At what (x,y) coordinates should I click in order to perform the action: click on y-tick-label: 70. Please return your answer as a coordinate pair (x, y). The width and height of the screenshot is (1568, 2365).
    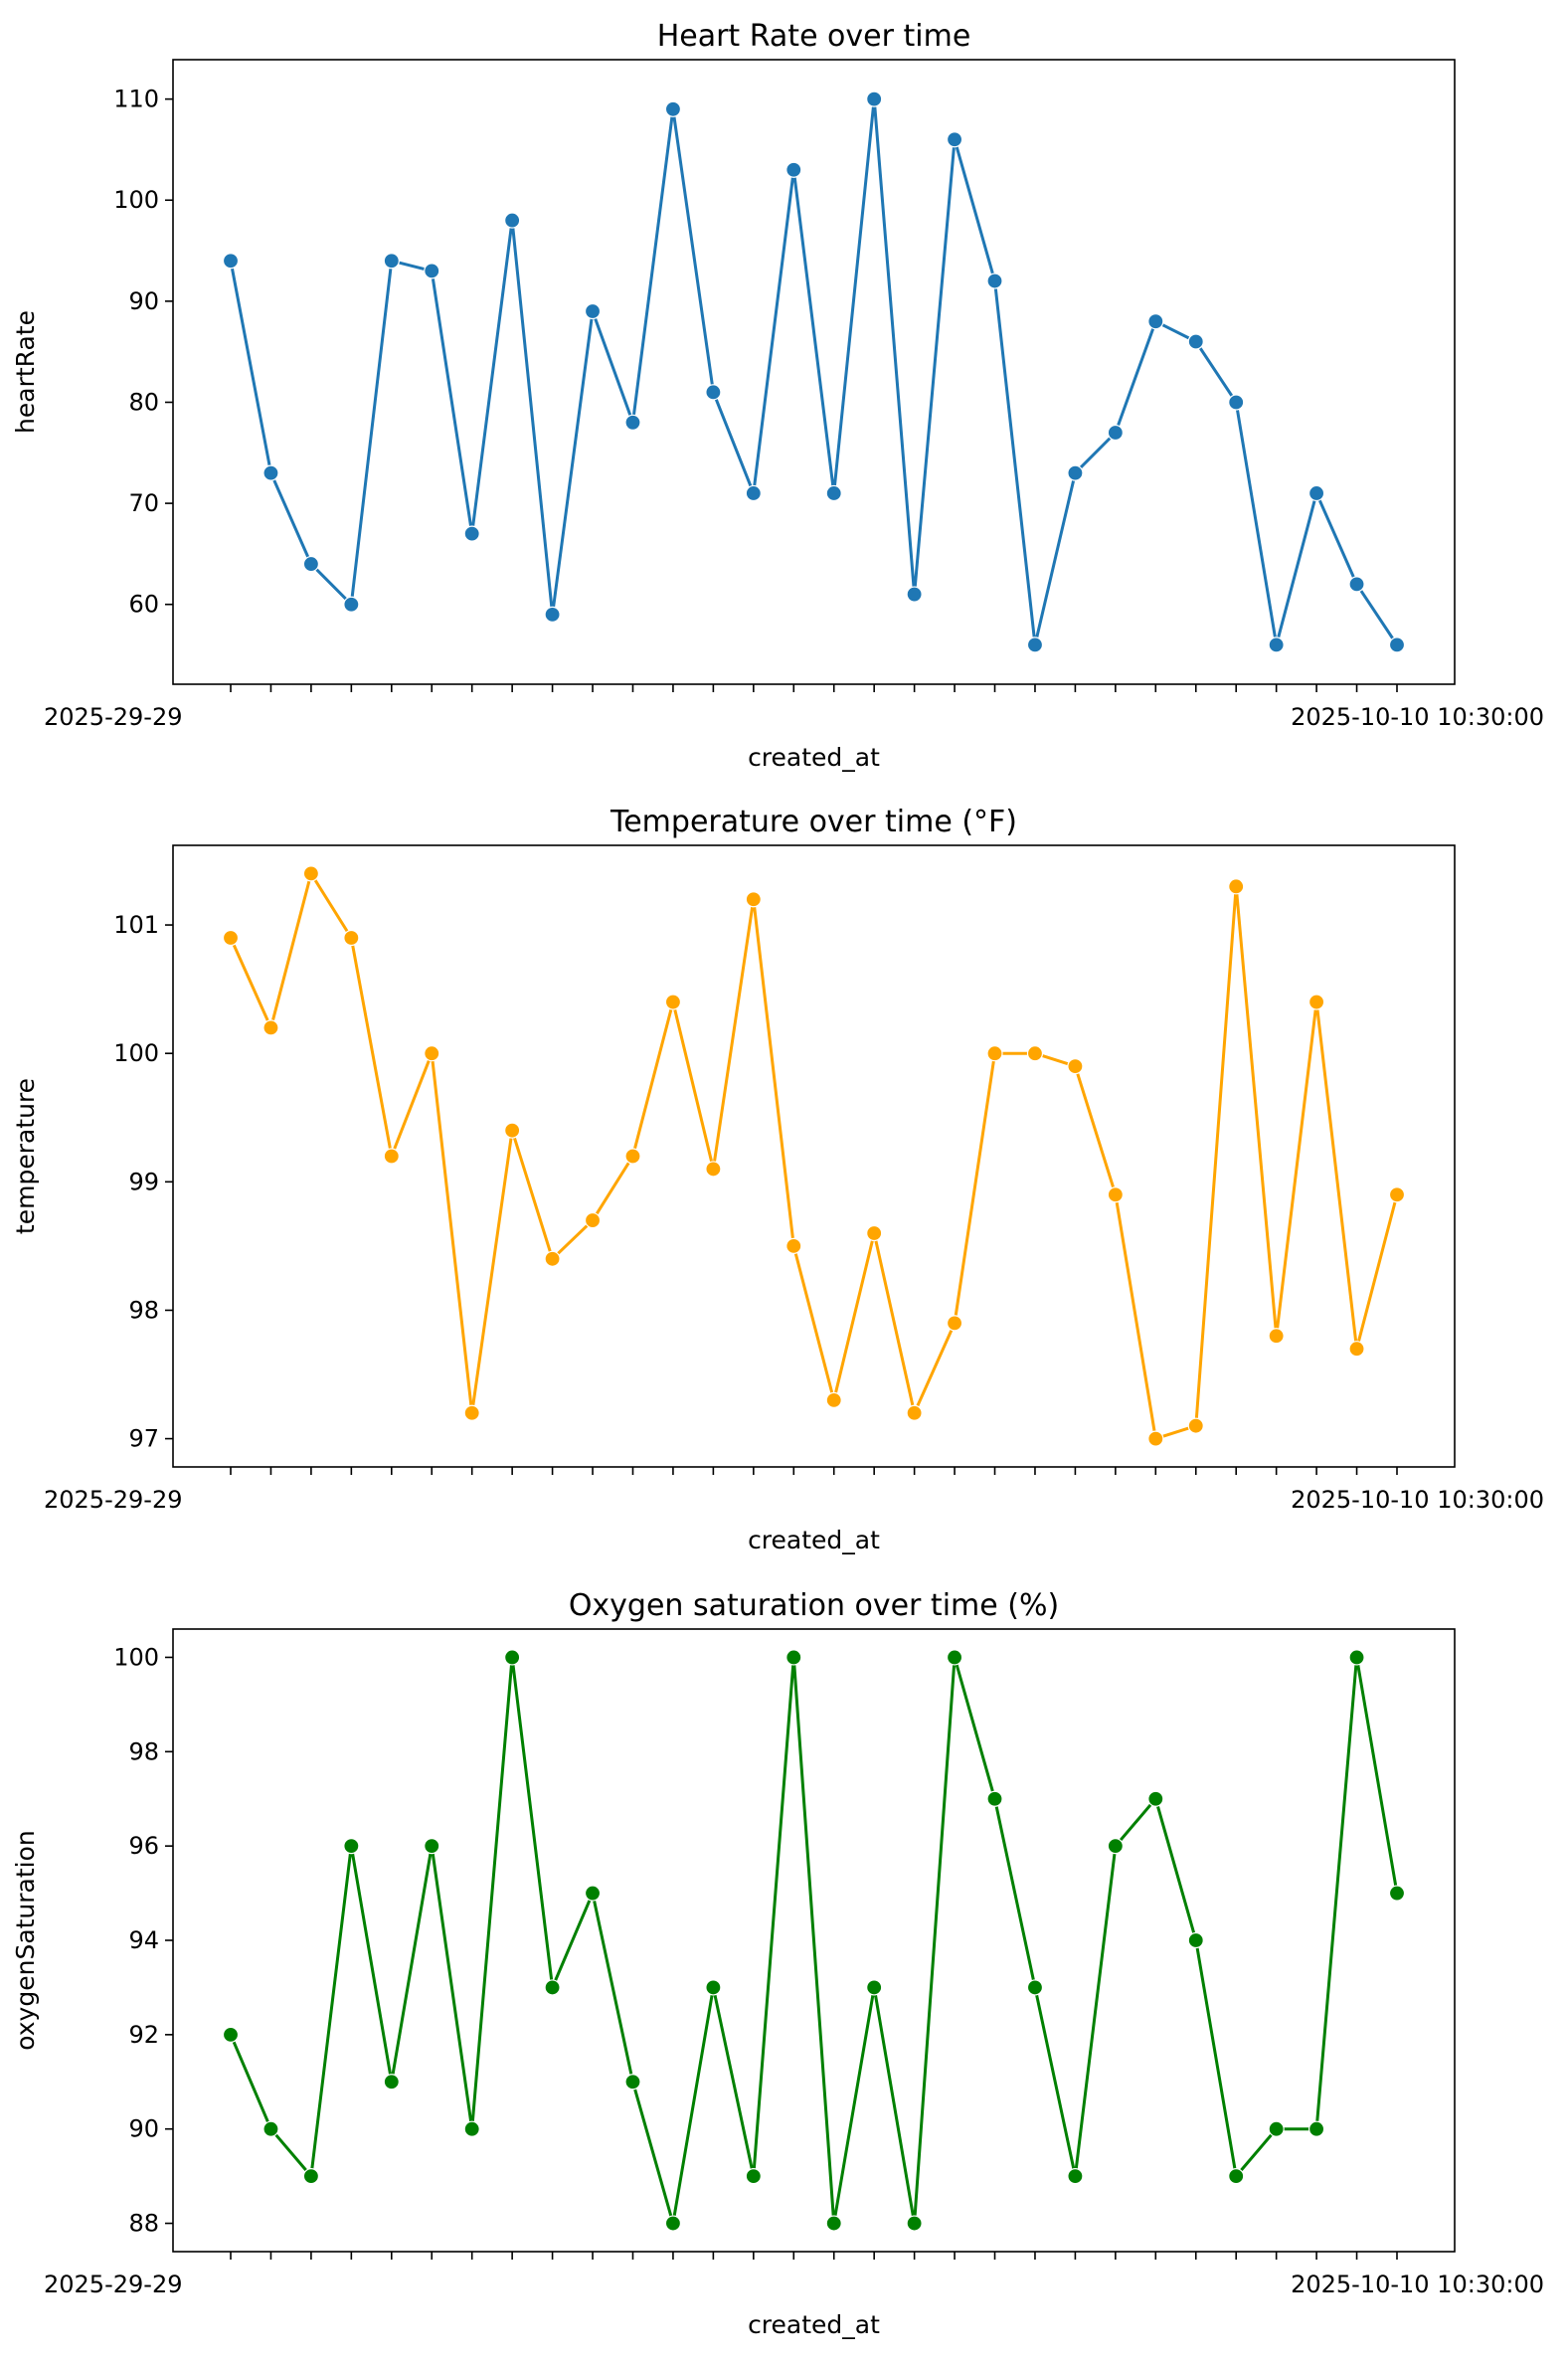
    Looking at the image, I should click on (143, 503).